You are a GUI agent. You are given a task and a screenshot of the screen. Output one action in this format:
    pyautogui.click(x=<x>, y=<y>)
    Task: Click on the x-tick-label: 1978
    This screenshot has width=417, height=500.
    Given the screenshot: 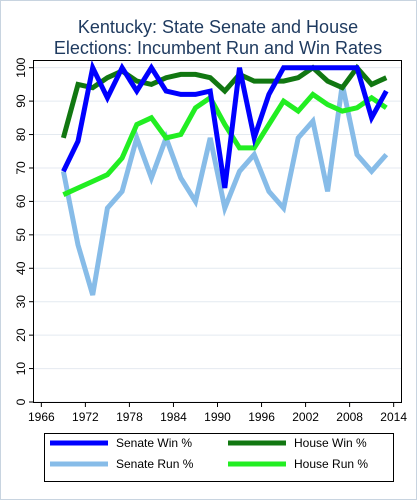 What is the action you would take?
    pyautogui.click(x=129, y=417)
    